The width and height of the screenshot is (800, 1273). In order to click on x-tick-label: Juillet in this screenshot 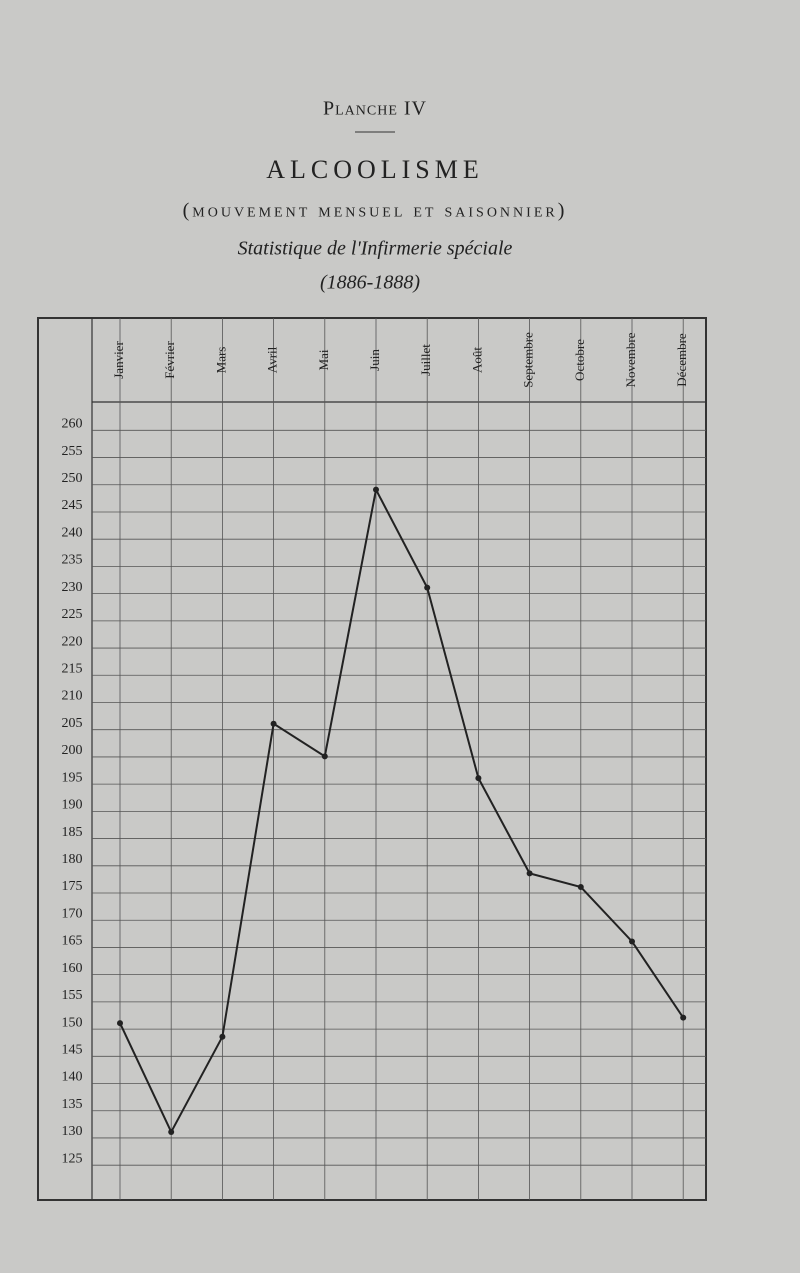, I will do `click(425, 360)`.